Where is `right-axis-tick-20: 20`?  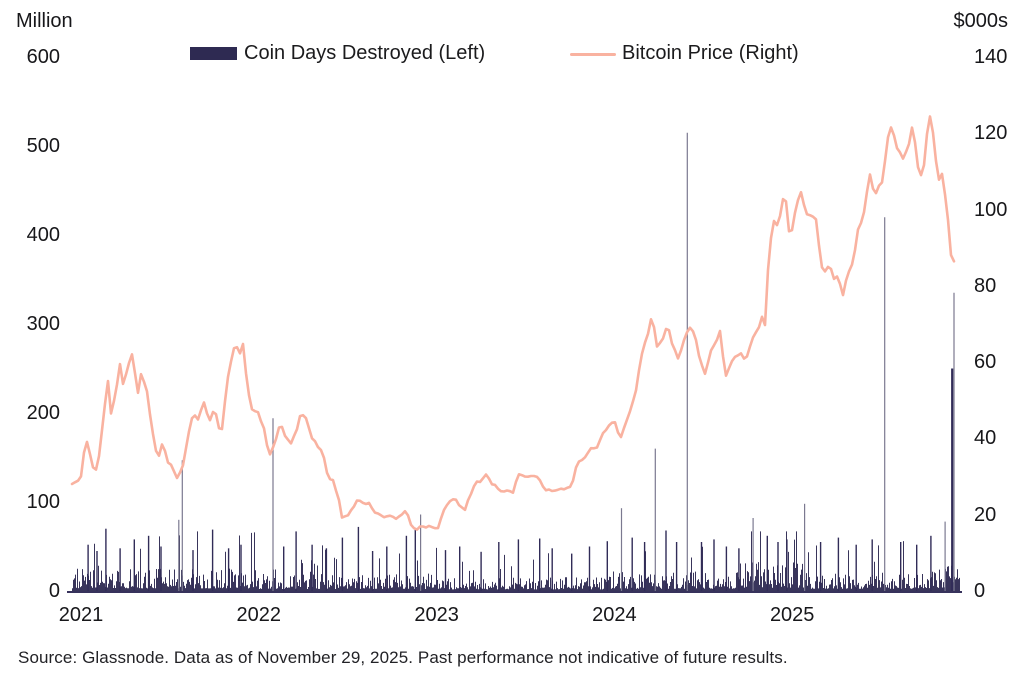 right-axis-tick-20: 20 is located at coordinates (985, 514).